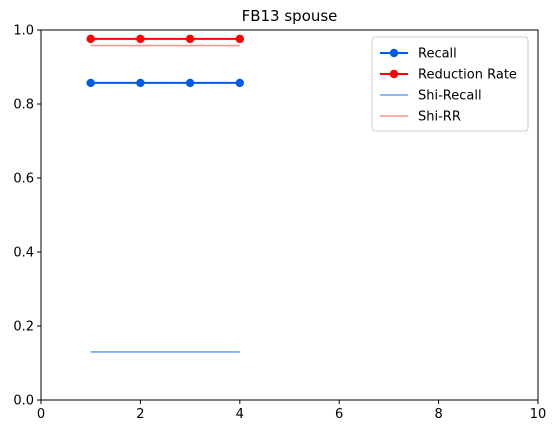 This screenshot has height=433, width=556. I want to click on x-tick-label: 2, so click(140, 414).